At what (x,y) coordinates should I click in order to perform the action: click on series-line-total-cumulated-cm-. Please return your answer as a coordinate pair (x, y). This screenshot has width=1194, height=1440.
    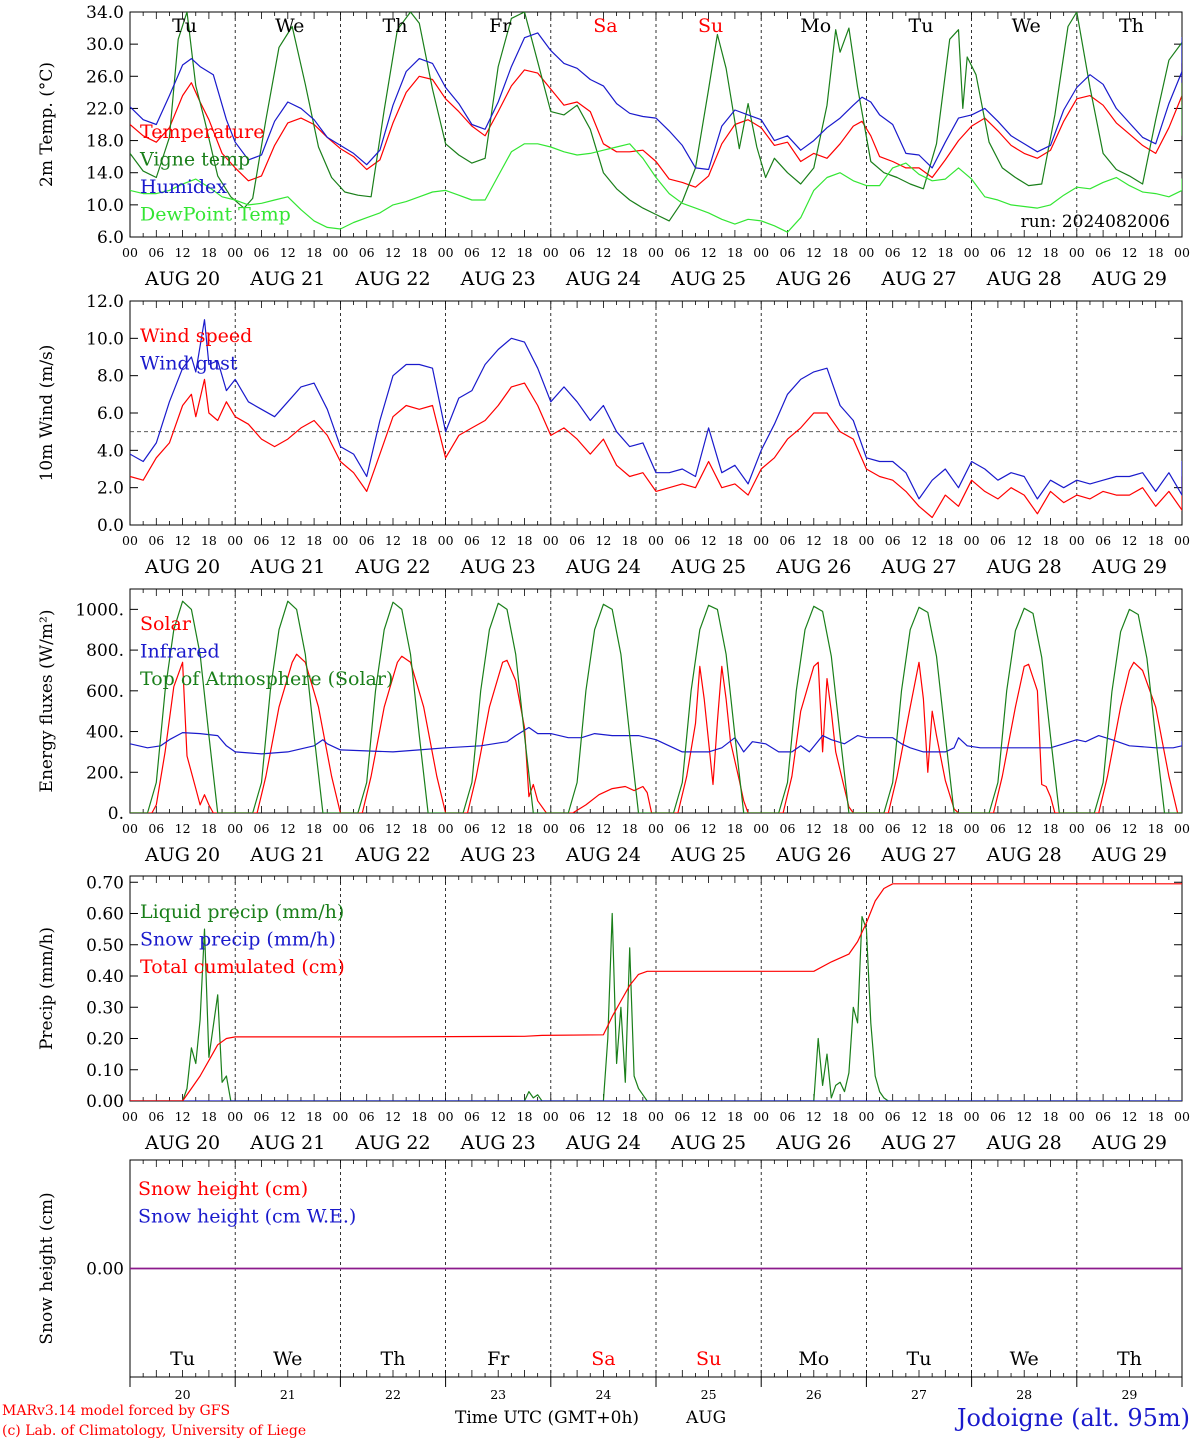
    Looking at the image, I should click on (656, 992).